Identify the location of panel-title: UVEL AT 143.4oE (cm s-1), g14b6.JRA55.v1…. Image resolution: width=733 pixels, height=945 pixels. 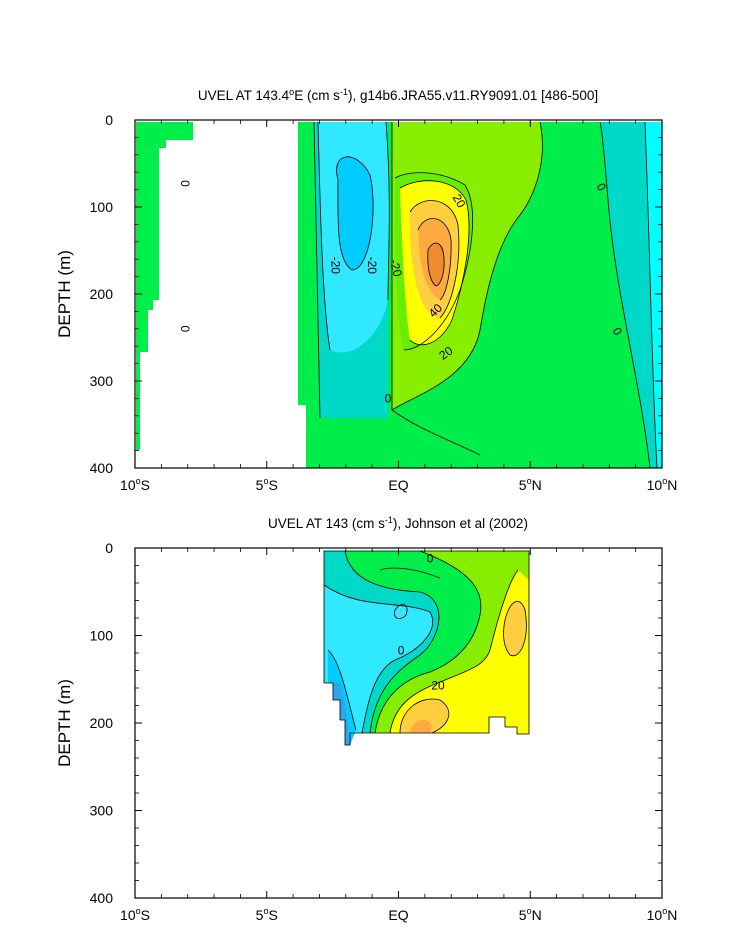
(398, 95).